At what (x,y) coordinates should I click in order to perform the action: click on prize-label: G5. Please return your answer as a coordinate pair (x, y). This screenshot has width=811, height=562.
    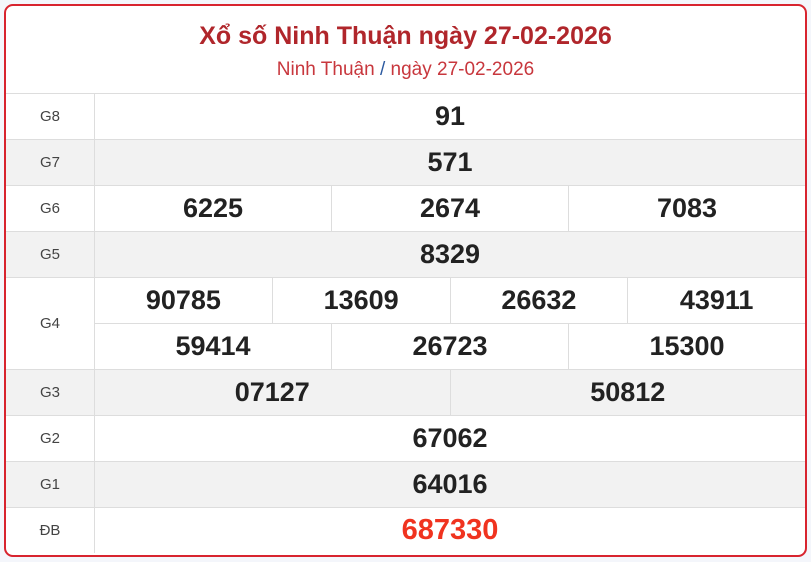
    Looking at the image, I should click on (50, 254).